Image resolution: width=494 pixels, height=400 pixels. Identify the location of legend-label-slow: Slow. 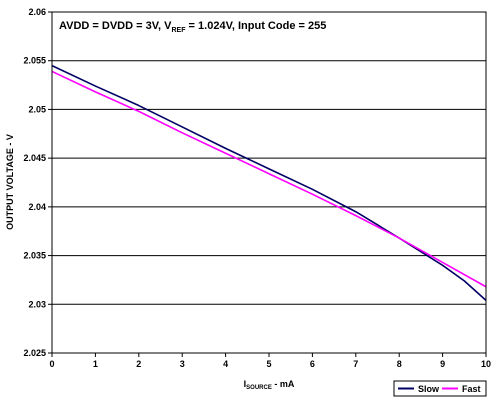
(429, 389).